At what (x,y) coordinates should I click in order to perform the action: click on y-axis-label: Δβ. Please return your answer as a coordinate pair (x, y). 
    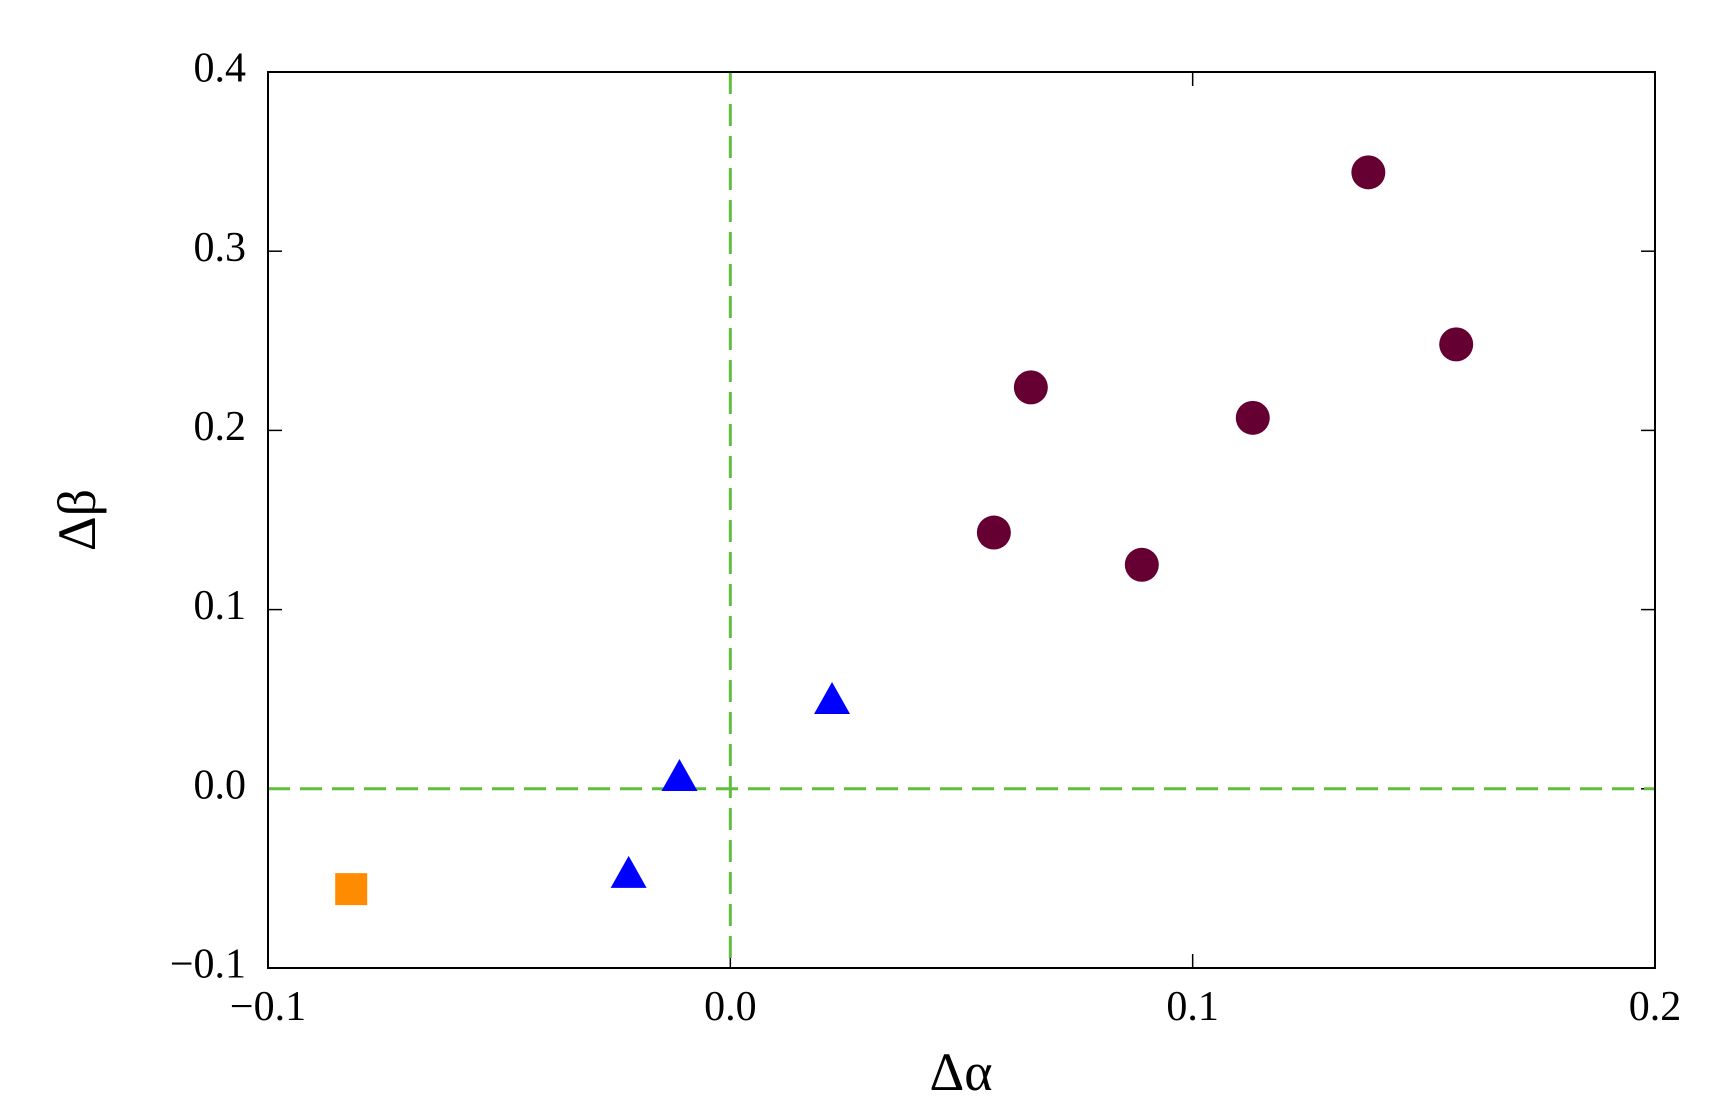
    Looking at the image, I should click on (77, 520).